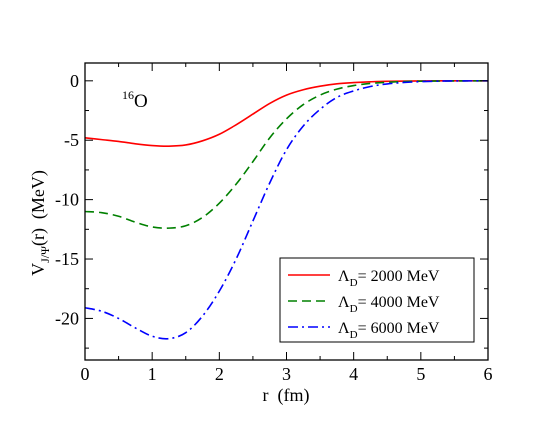 Image resolution: width=550 pixels, height=425 pixels. I want to click on x-tick-label: 0, so click(85, 374).